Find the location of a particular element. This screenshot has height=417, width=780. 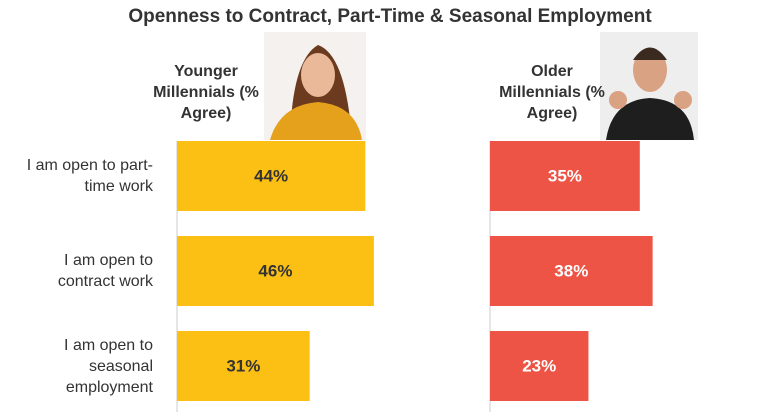

series-header: Older Millennials (% Agree) is located at coordinates (552, 92).